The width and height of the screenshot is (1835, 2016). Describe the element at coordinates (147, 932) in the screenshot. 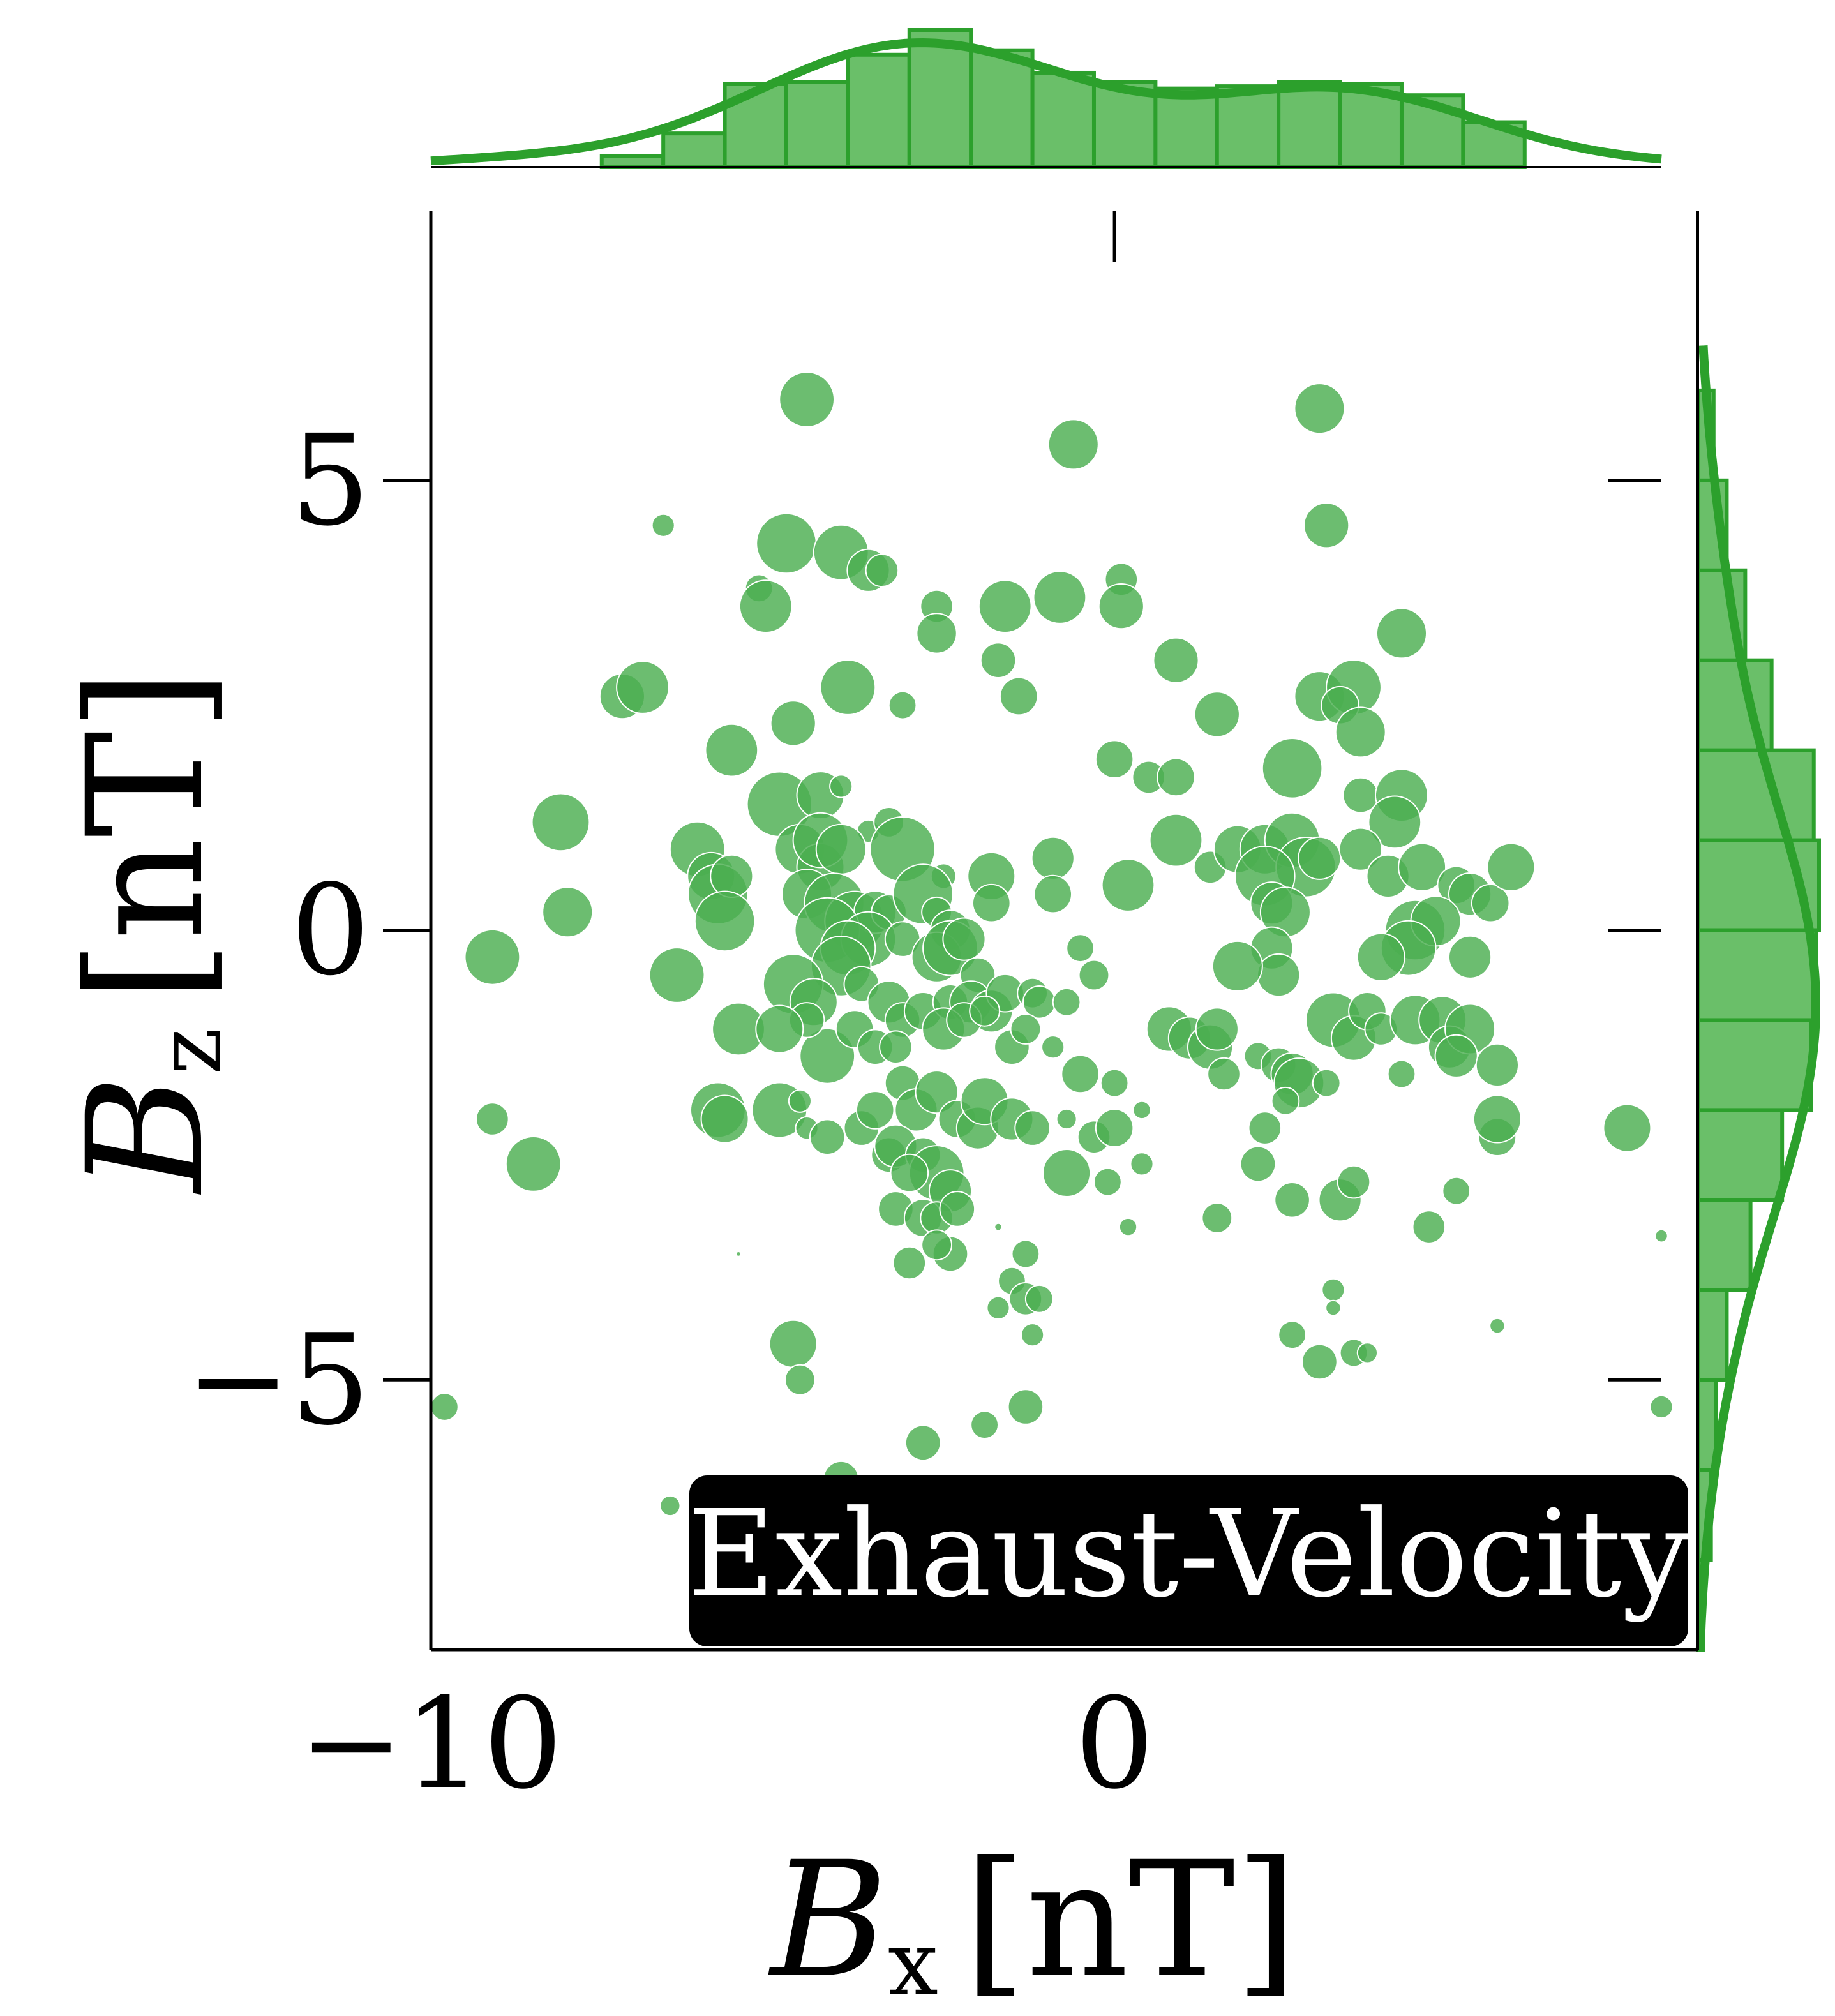

I see `y-axis-label: Bz[nT]` at that location.